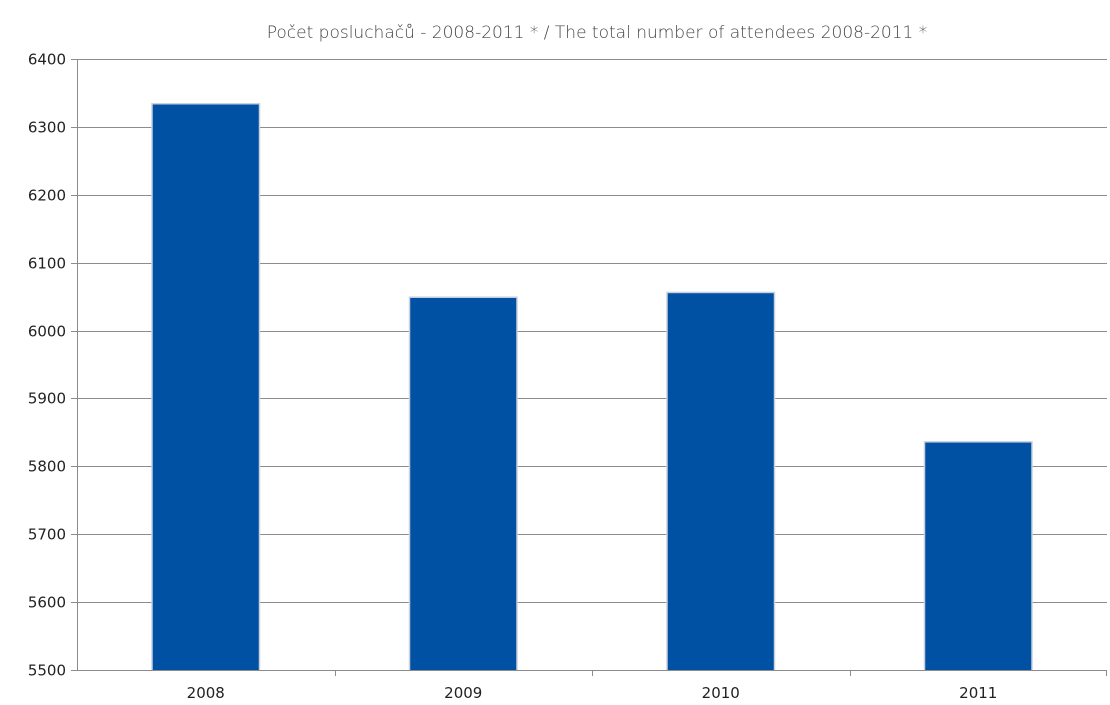  What do you see at coordinates (721, 693) in the screenshot?
I see `x-tick-label: 2010` at bounding box center [721, 693].